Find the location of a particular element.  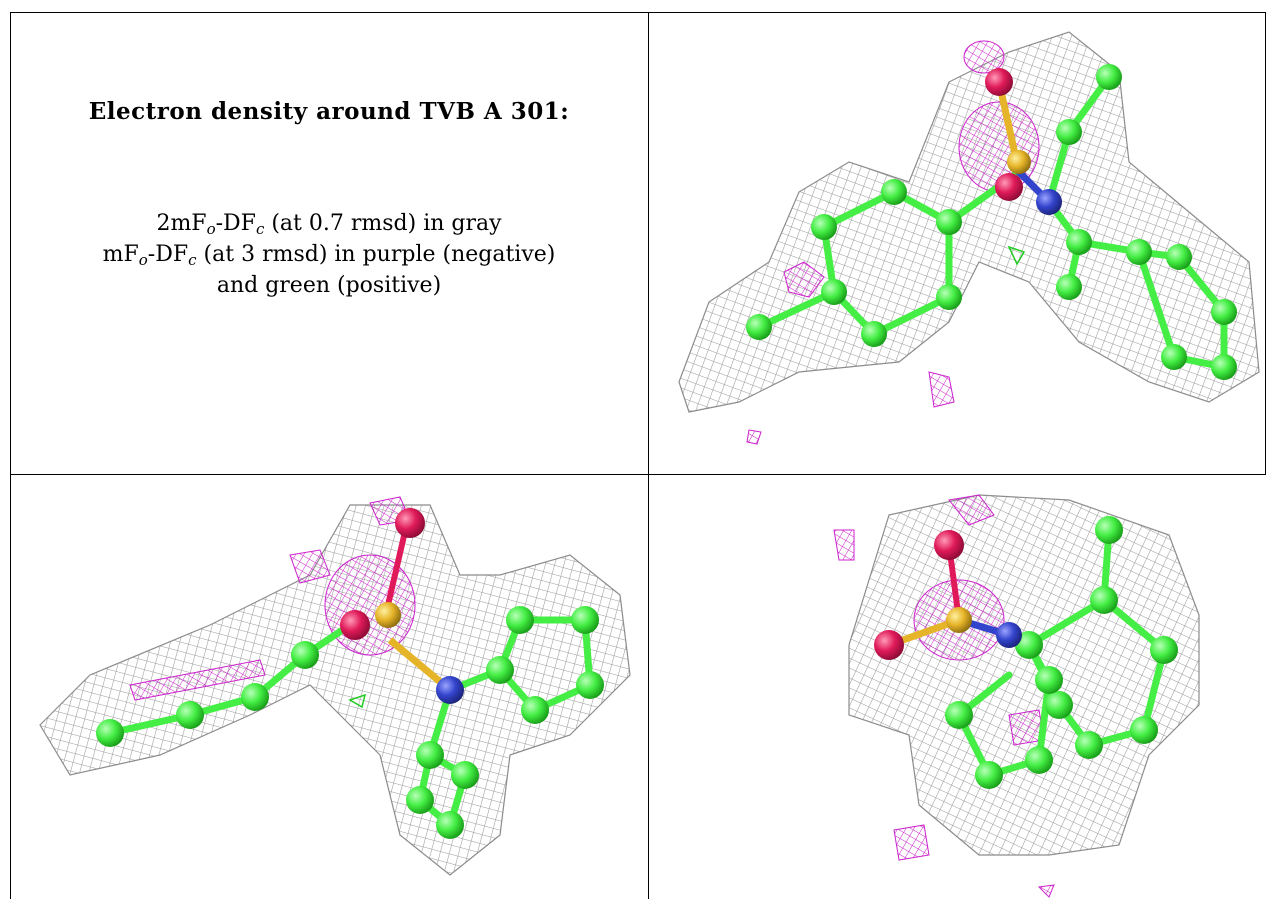

legend-line-difference: mFo-DFc (at 3 rmsd) in purple (negative) is located at coordinates (329, 255).